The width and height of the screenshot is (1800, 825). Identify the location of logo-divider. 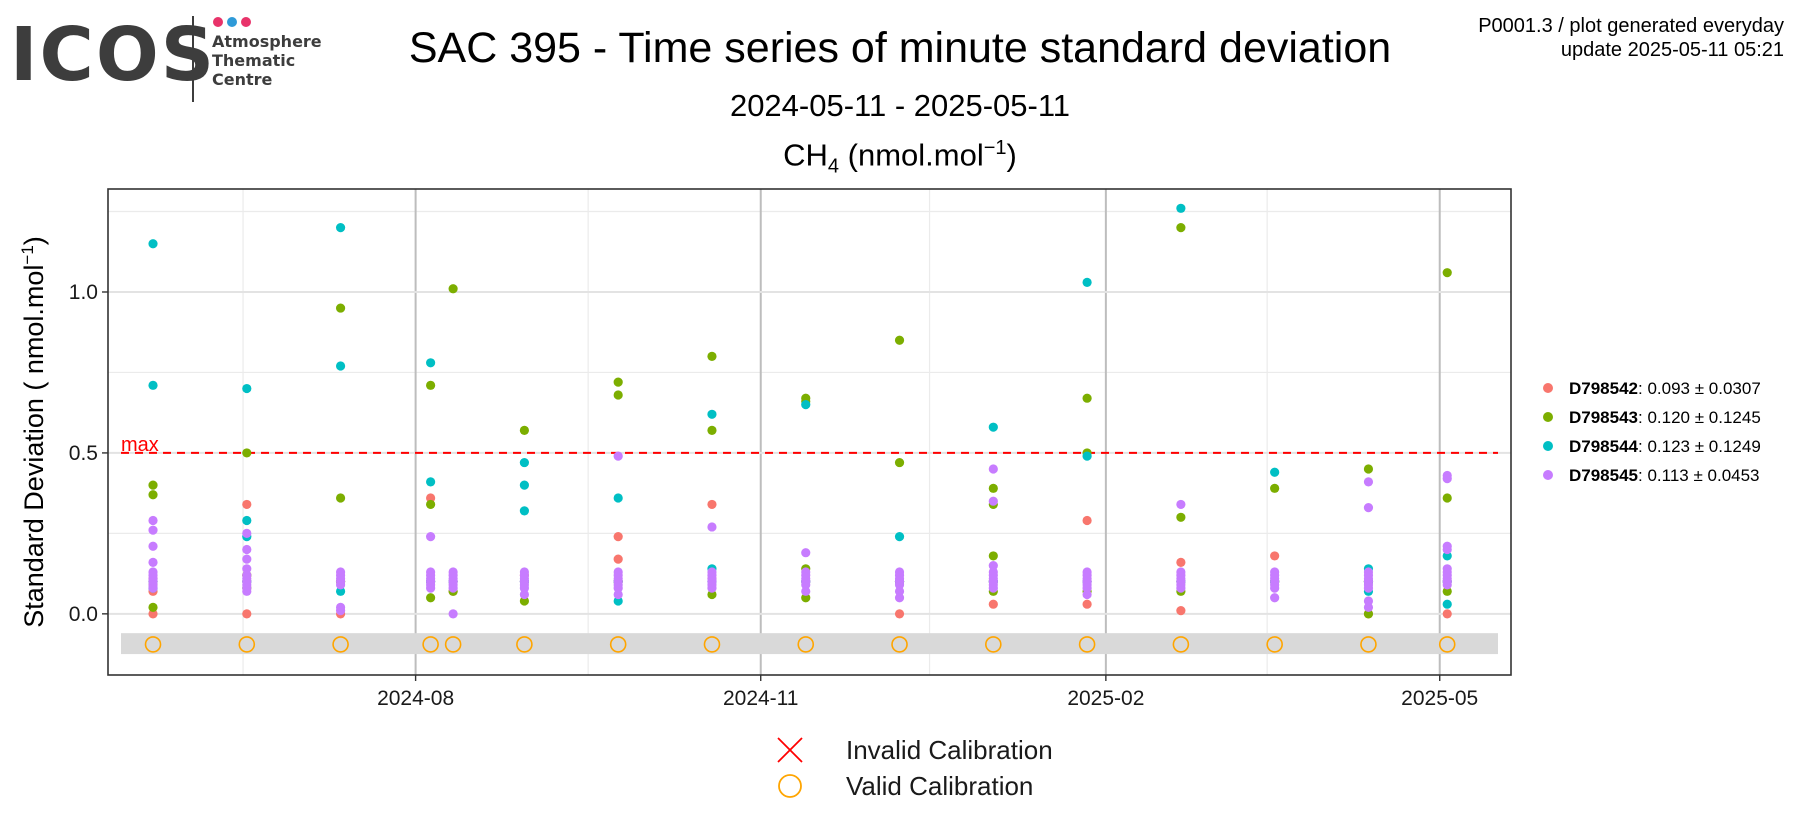
(193, 59).